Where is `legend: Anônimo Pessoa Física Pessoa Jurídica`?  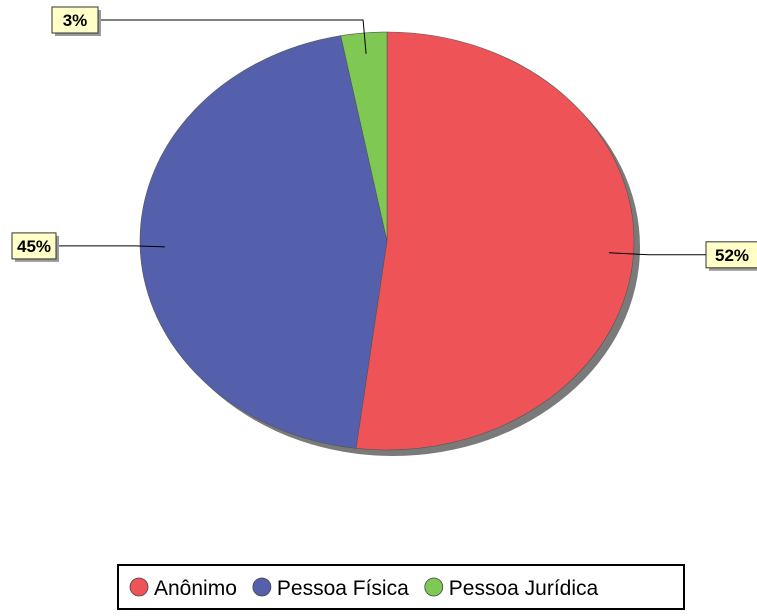 legend: Anônimo Pessoa Física Pessoa Jurídica is located at coordinates (401, 587).